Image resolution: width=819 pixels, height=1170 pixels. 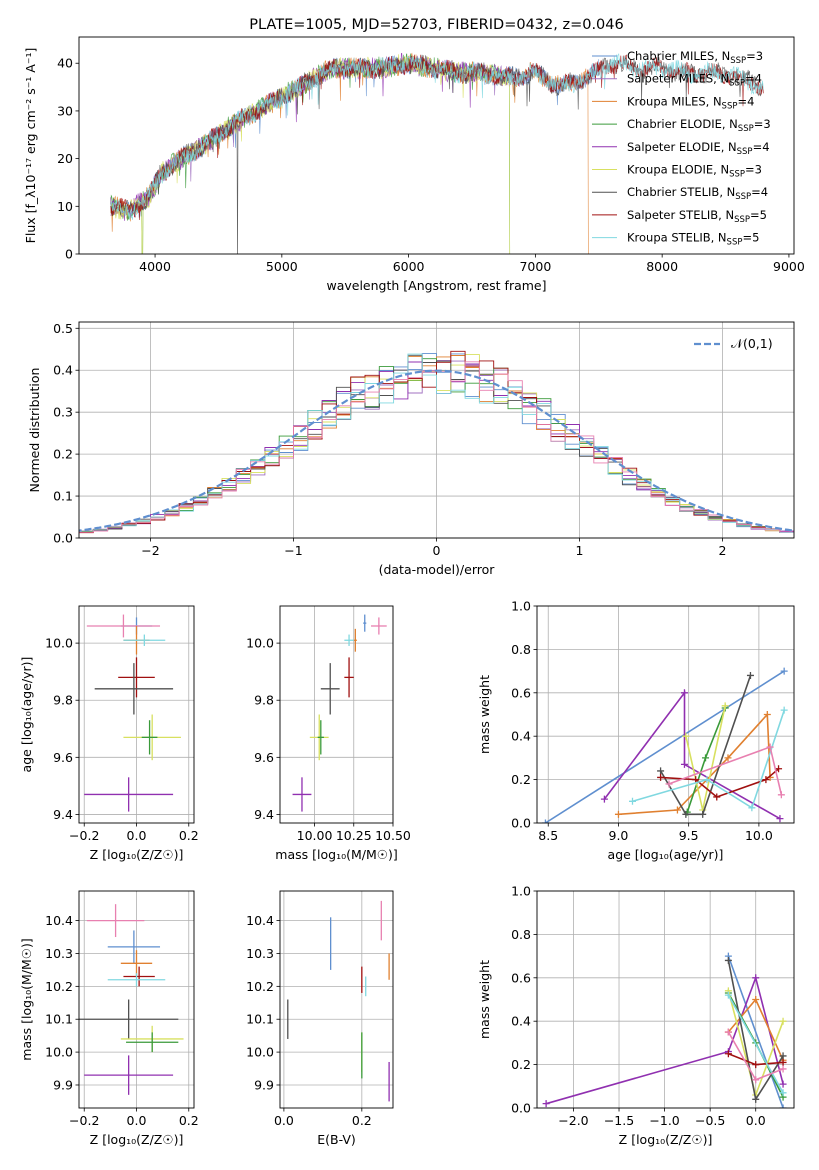 What do you see at coordinates (354, 136) in the screenshot?
I see `spectrum-series-line` at bounding box center [354, 136].